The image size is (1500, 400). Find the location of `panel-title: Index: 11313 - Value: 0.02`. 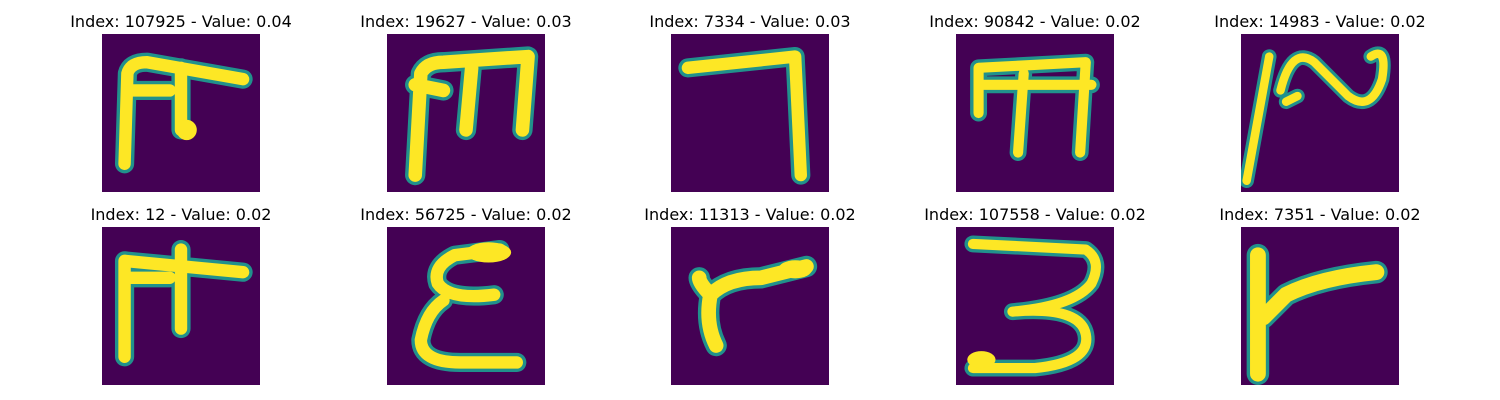

panel-title: Index: 11313 - Value: 0.02 is located at coordinates (750, 214).